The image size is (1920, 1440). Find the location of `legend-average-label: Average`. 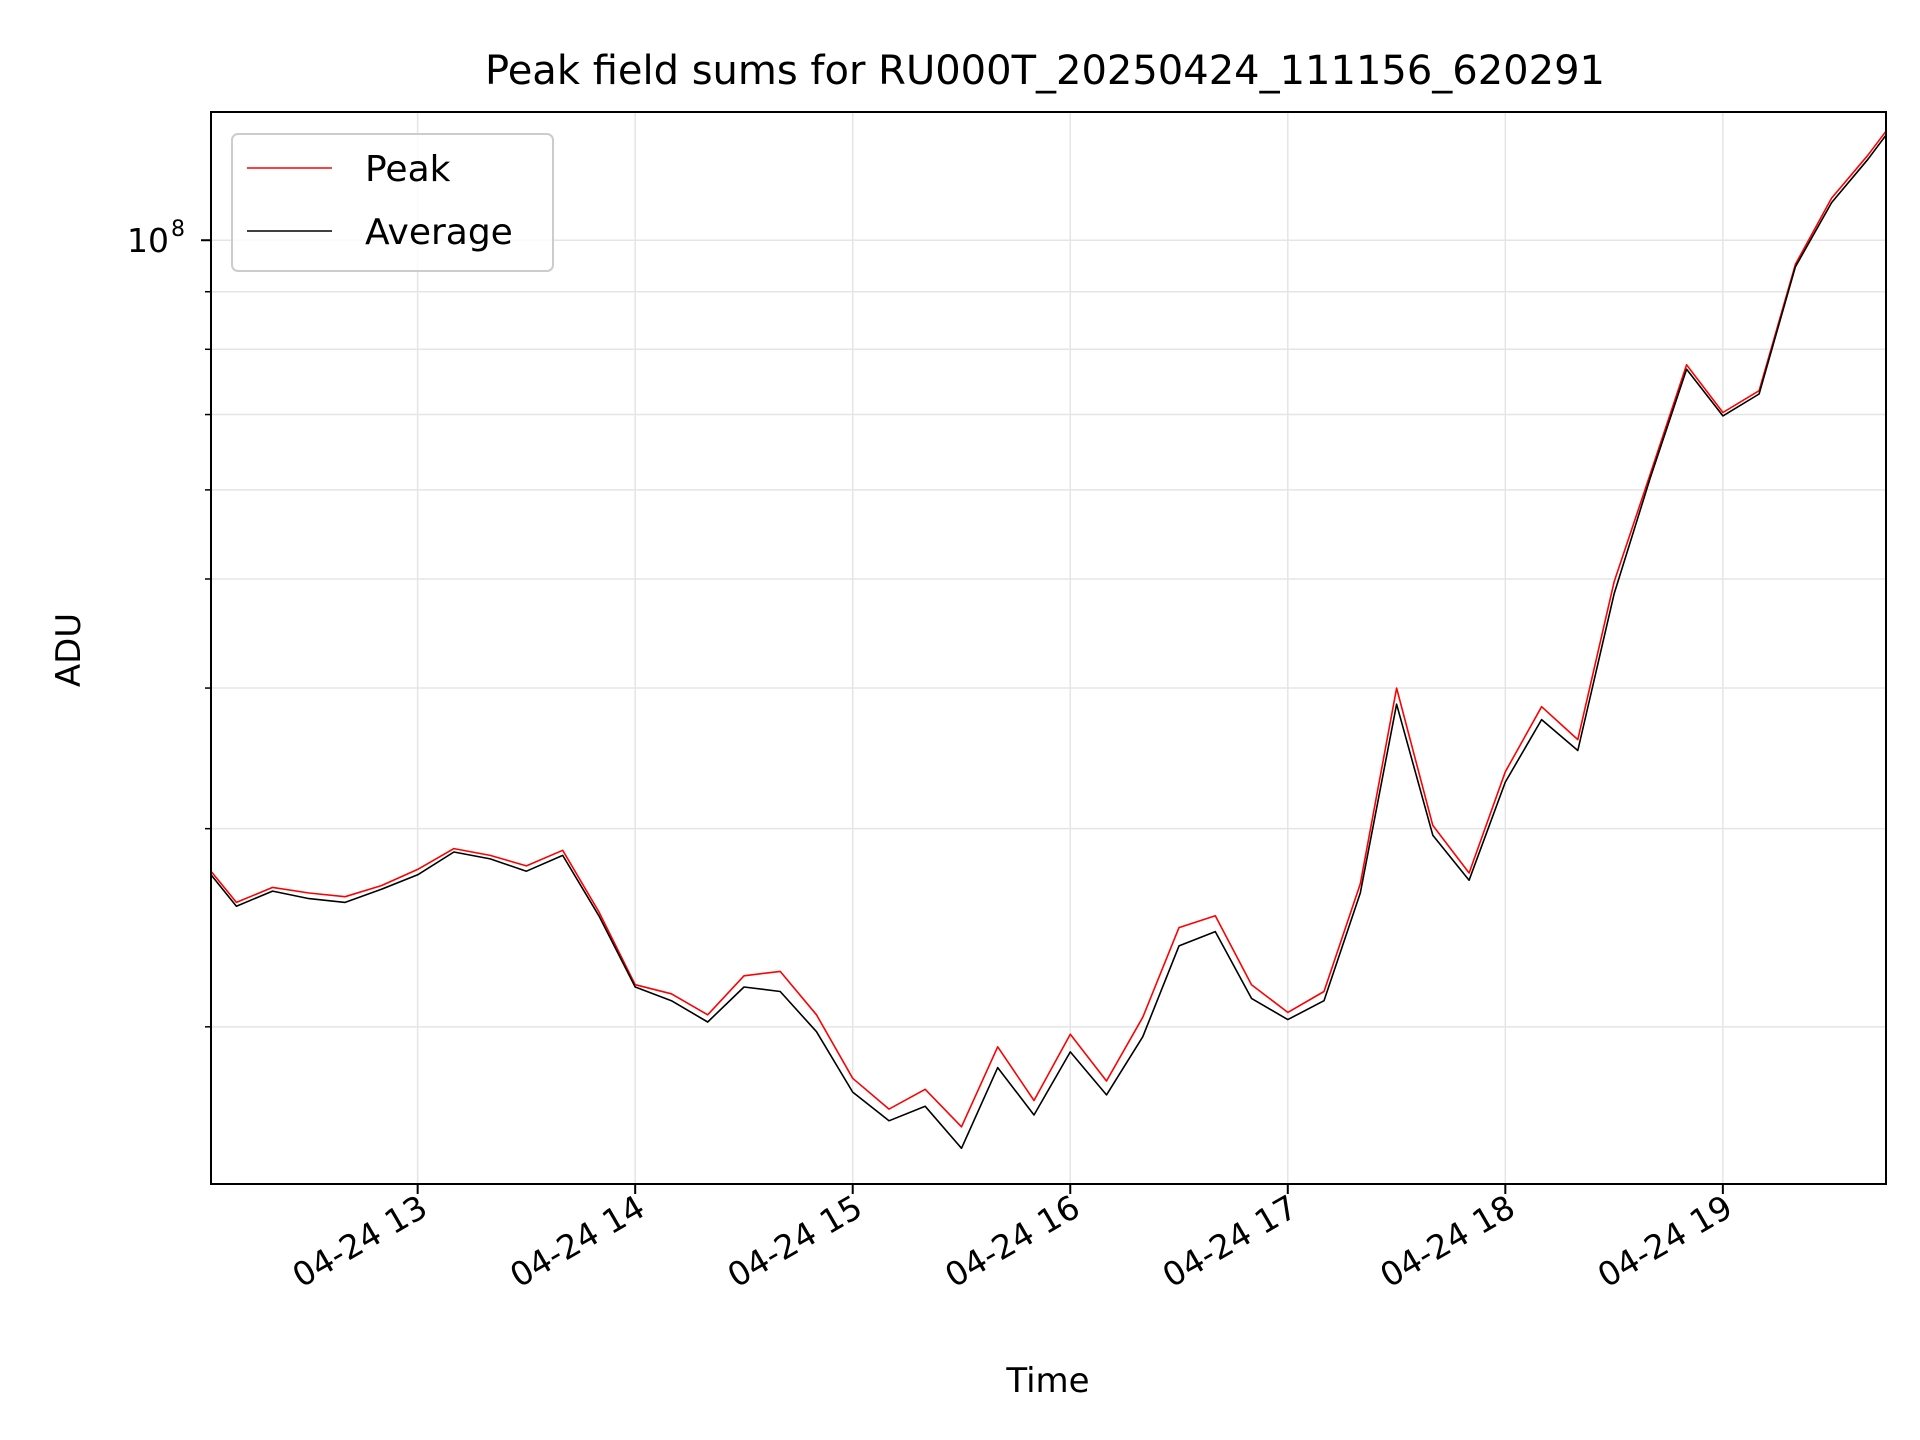

legend-average-label: Average is located at coordinates (439, 232).